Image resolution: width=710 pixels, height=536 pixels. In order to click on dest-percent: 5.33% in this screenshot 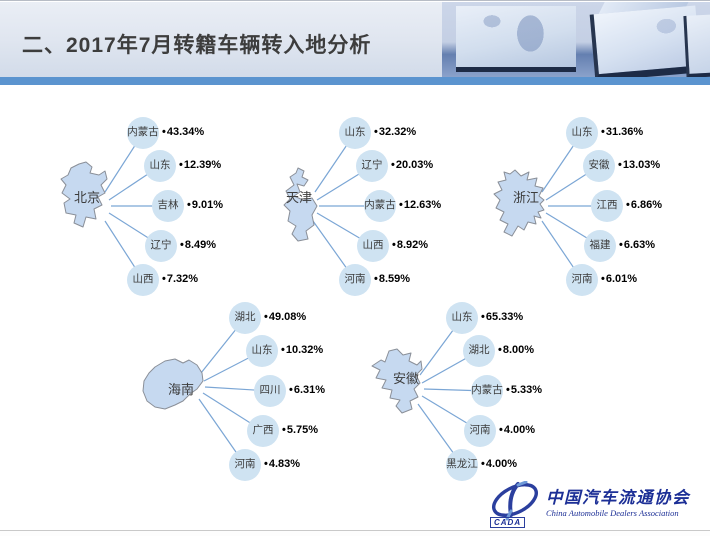, I will do `click(524, 390)`.